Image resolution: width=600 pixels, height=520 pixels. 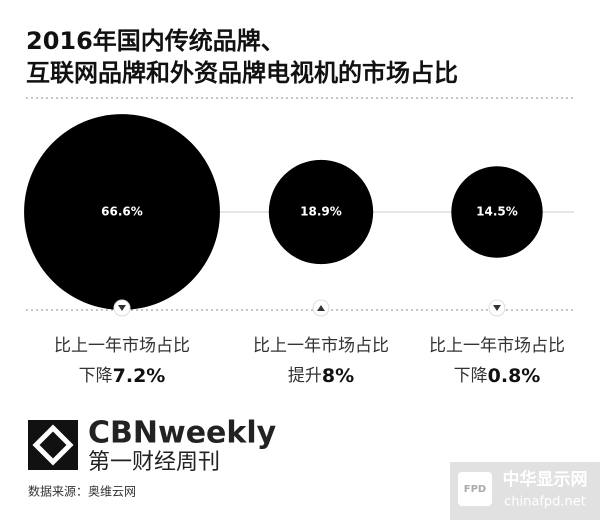 I want to click on value-label: 14.5%, so click(x=497, y=212).